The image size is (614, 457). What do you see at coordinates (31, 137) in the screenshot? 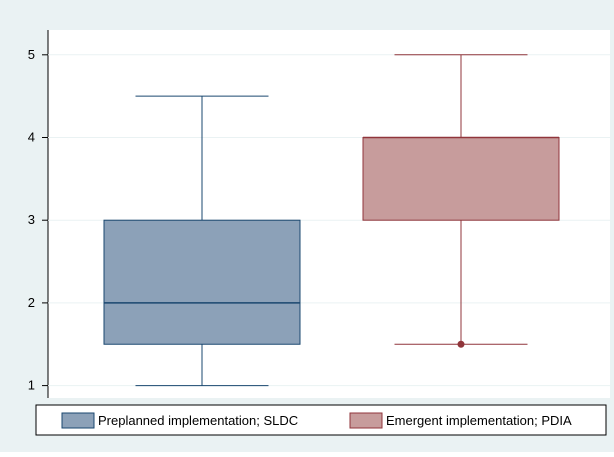
I see `y-tick-label: 4` at bounding box center [31, 137].